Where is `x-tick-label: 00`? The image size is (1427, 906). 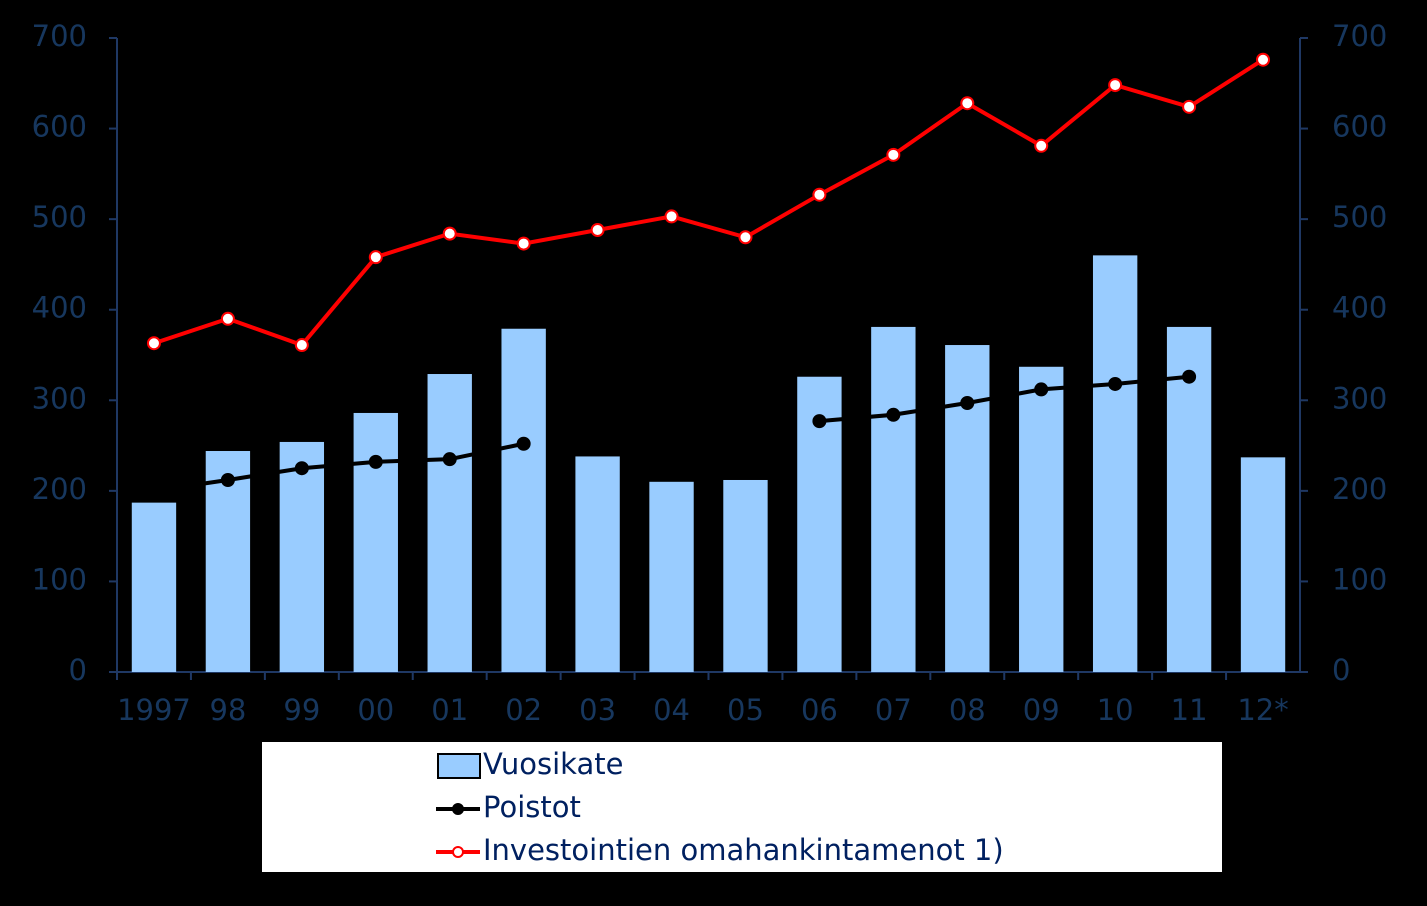
x-tick-label: 00 is located at coordinates (375, 710).